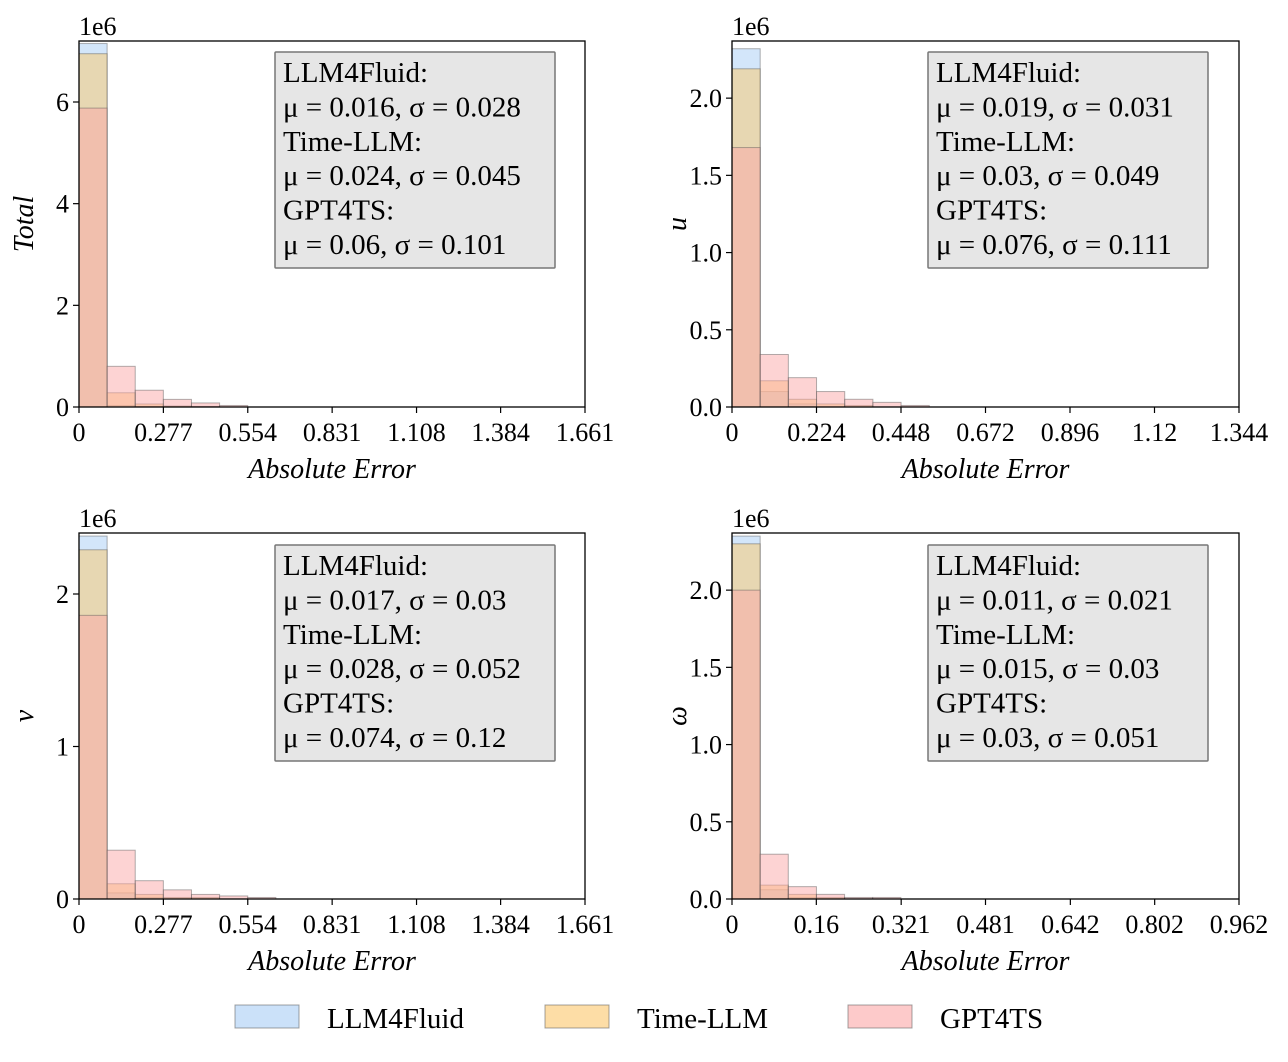 Image resolution: width=1288 pixels, height=1062 pixels. What do you see at coordinates (677, 224) in the screenshot?
I see `y-axis-label: u` at bounding box center [677, 224].